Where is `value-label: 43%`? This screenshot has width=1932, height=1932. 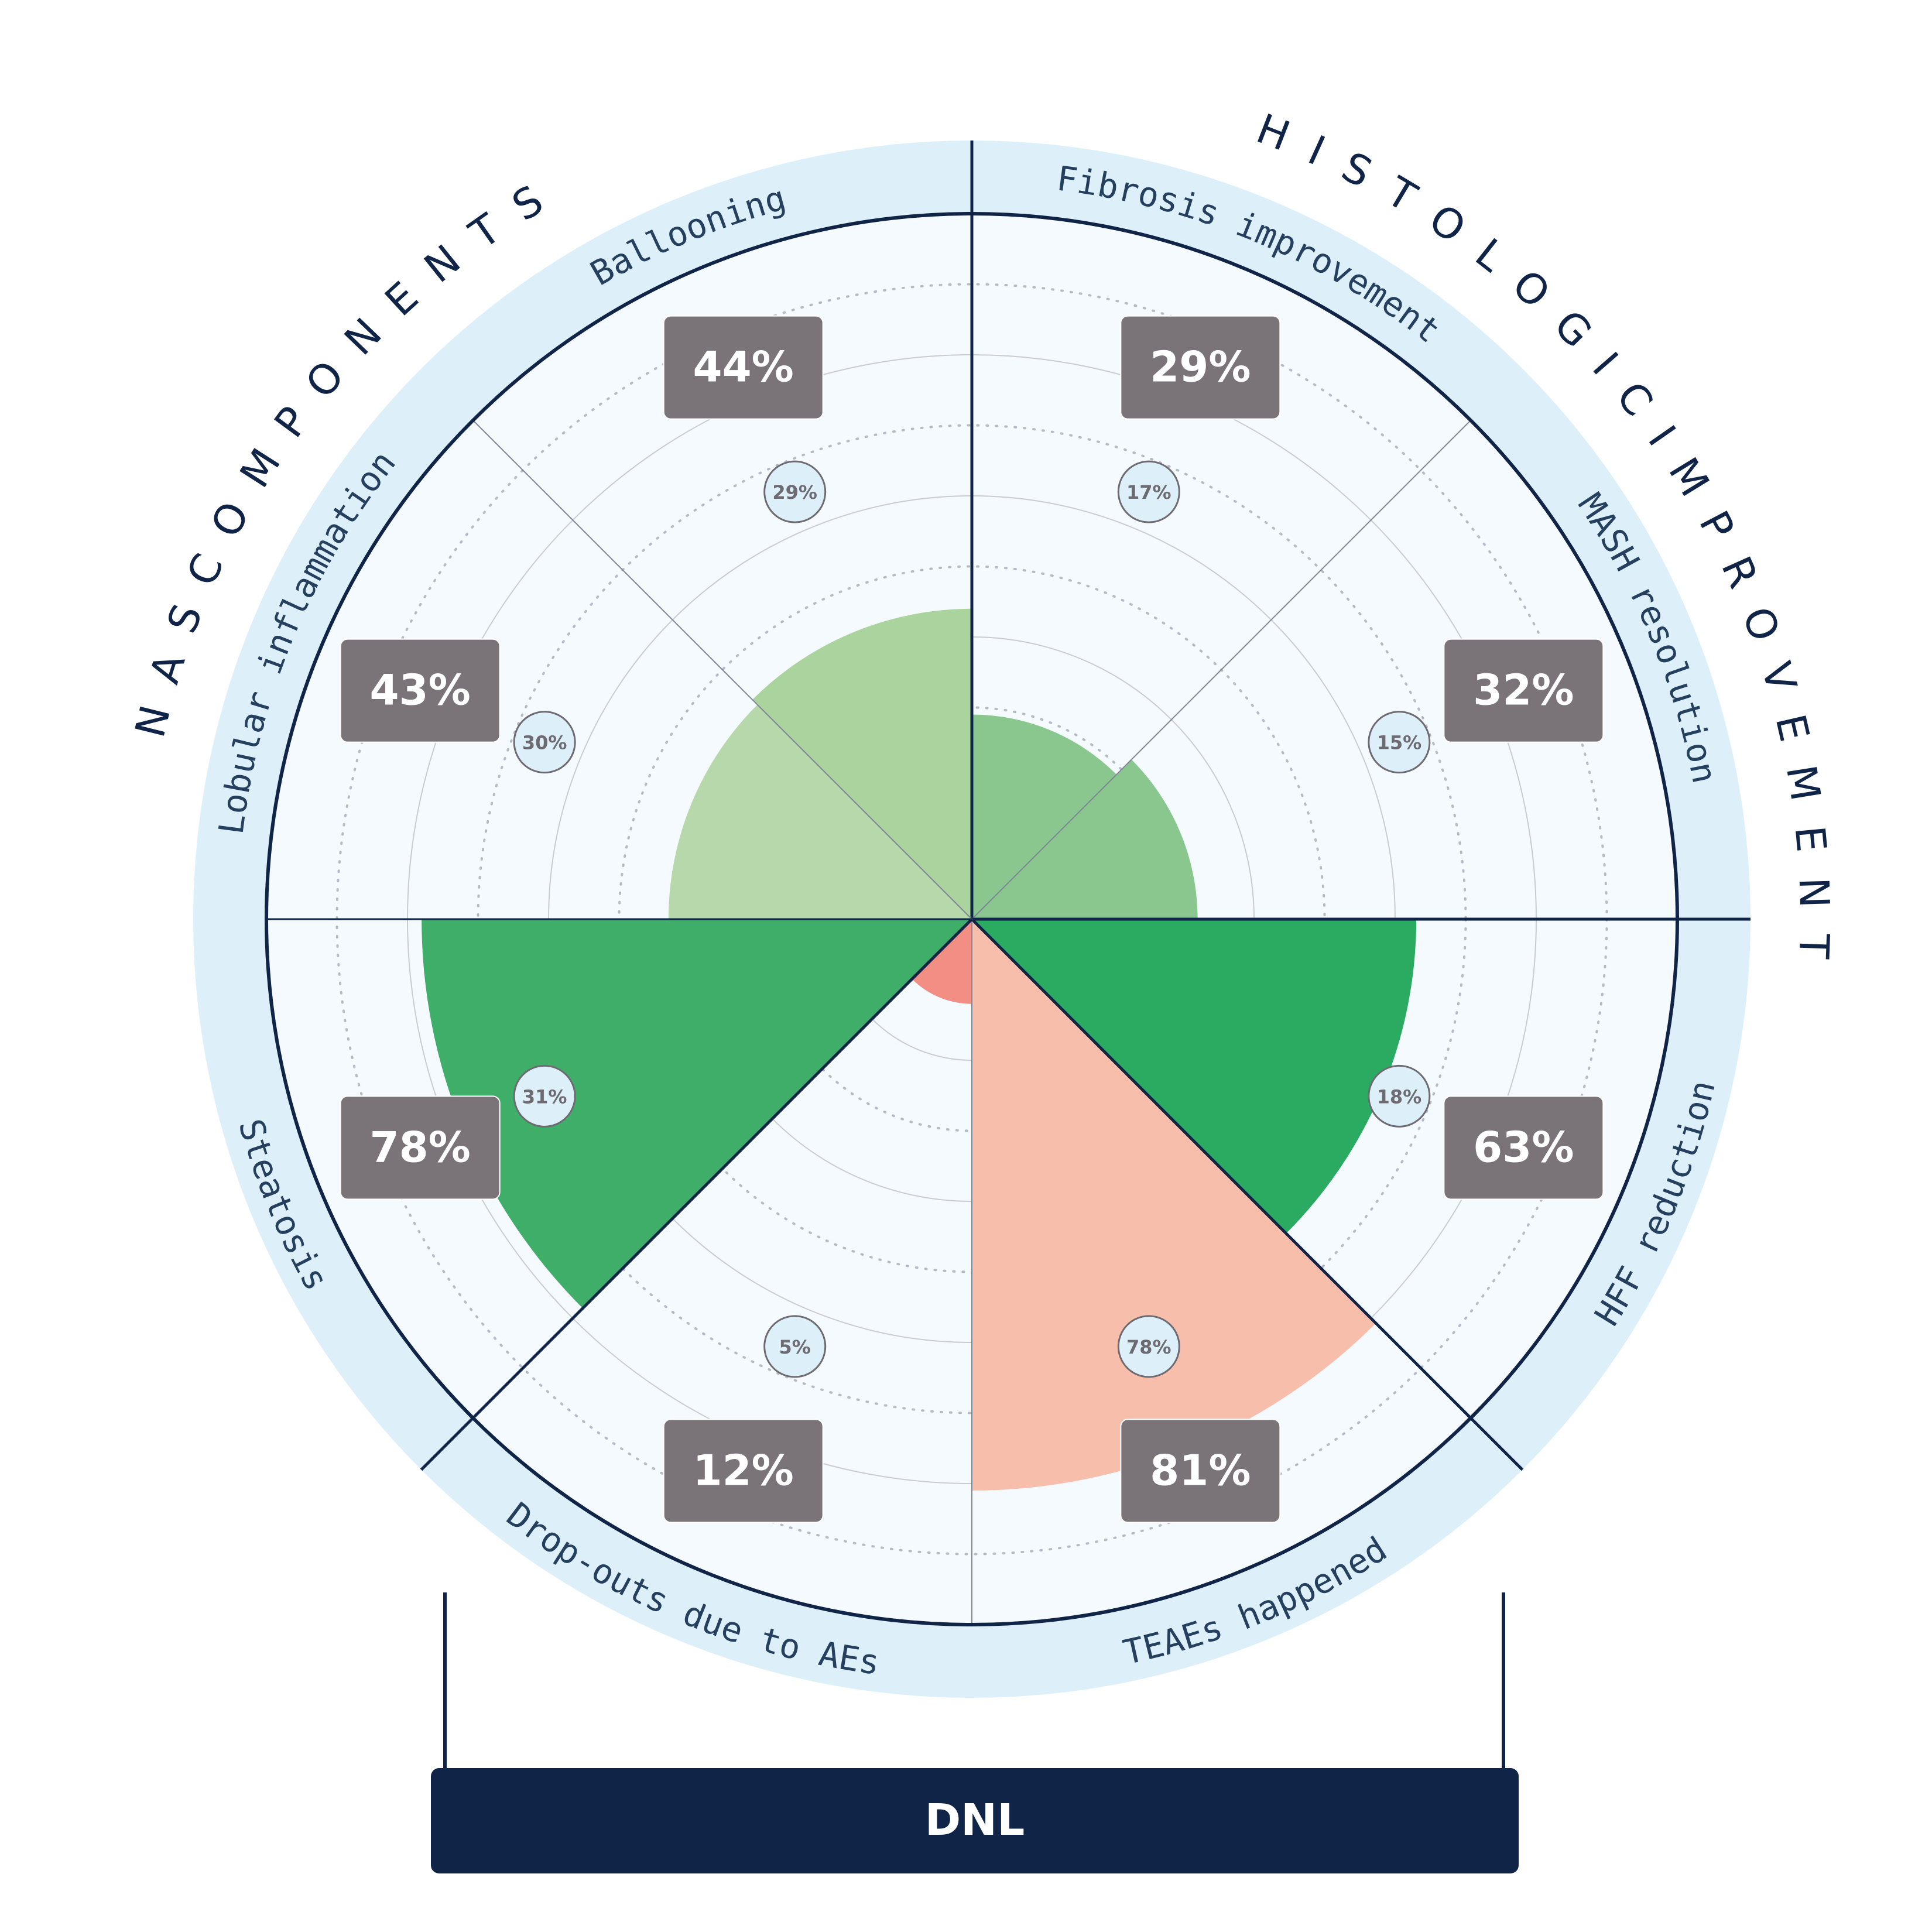 value-label: 43% is located at coordinates (419, 690).